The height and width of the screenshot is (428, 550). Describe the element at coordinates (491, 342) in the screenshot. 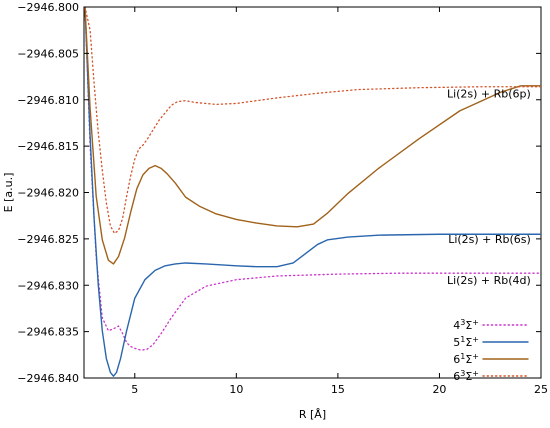

I see `legend-item: 51Σ+` at that location.